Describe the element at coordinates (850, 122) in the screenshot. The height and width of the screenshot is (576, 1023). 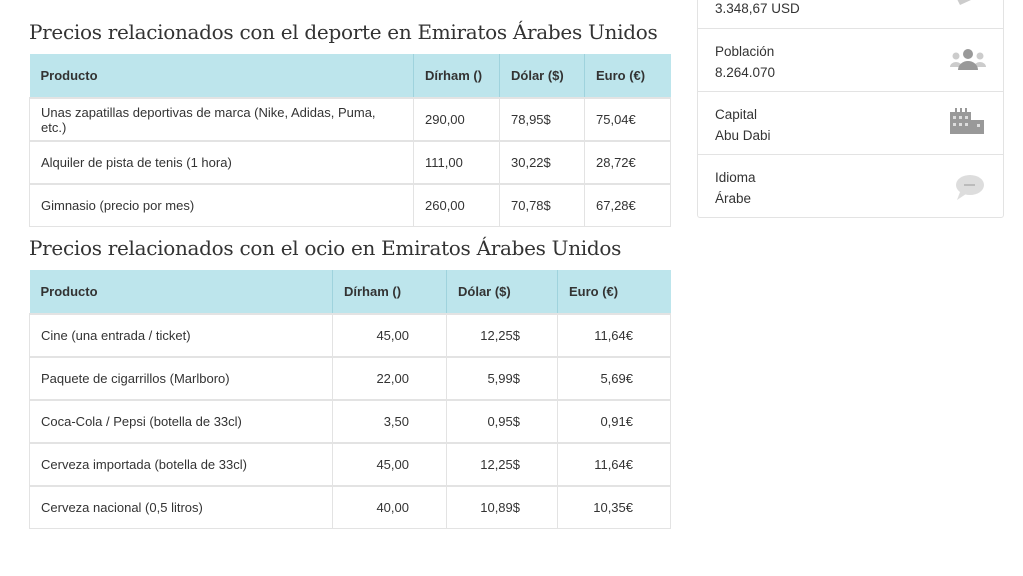
I see `info-row-capital: Capital Abu Dabi` at that location.